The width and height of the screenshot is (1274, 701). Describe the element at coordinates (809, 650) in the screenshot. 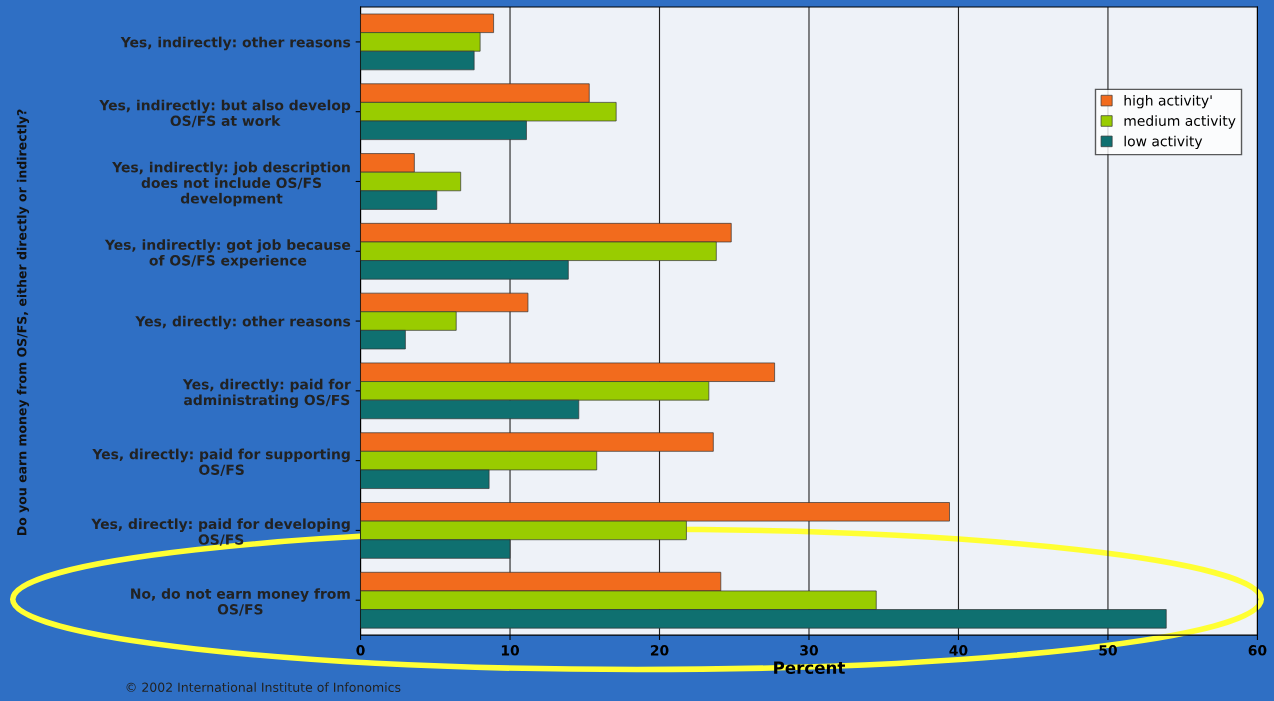

I see `x-tick-label: 30` at that location.